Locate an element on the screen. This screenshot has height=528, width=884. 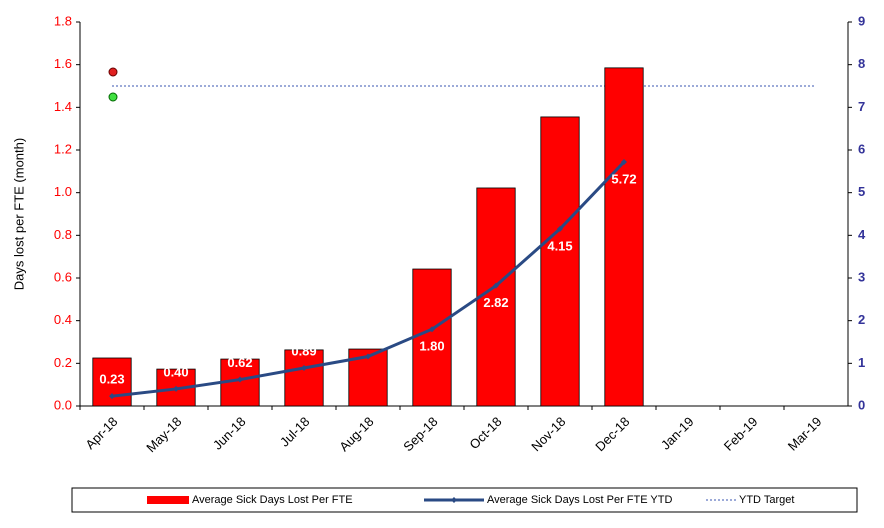
data-label: 0.89 is located at coordinates (303, 350).